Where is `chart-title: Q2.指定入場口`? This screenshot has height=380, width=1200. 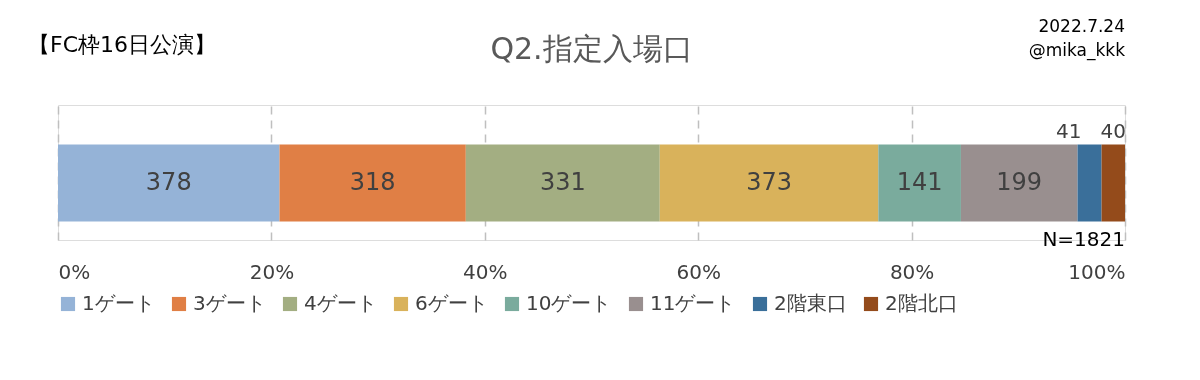 chart-title: Q2.指定入場口 is located at coordinates (591, 48).